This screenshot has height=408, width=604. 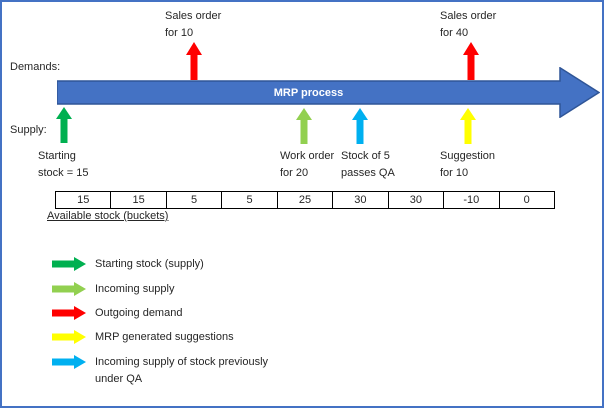 I want to click on mrp-process-arrow-shape, so click(x=328, y=92).